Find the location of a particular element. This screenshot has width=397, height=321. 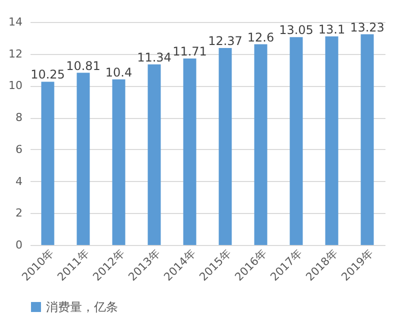

y-tick-label: 6 is located at coordinates (19, 149).